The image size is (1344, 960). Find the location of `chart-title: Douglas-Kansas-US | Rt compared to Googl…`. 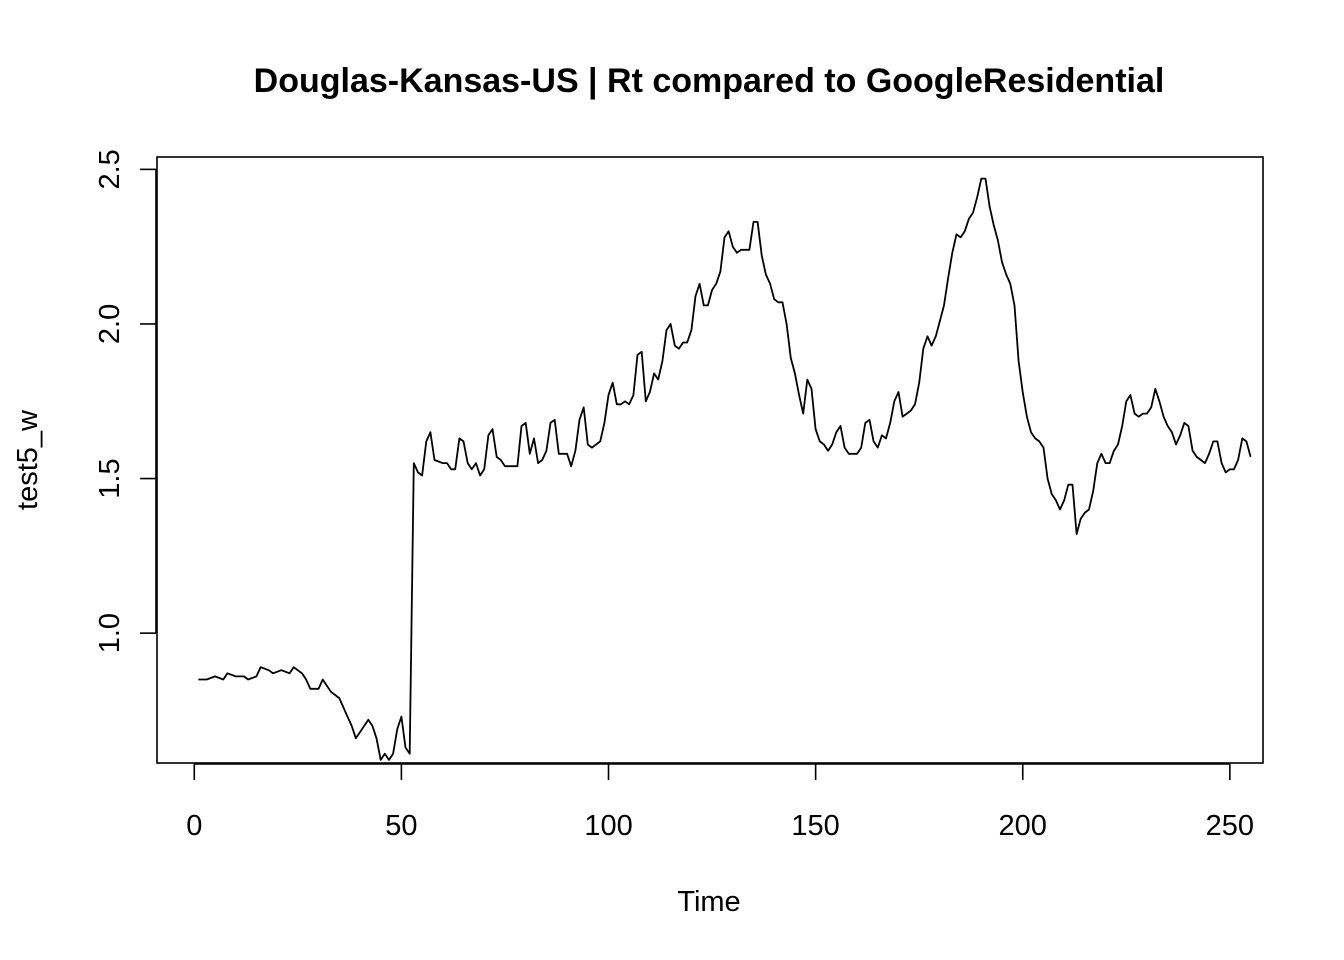

chart-title: Douglas-Kansas-US | Rt compared to Googl… is located at coordinates (709, 81).